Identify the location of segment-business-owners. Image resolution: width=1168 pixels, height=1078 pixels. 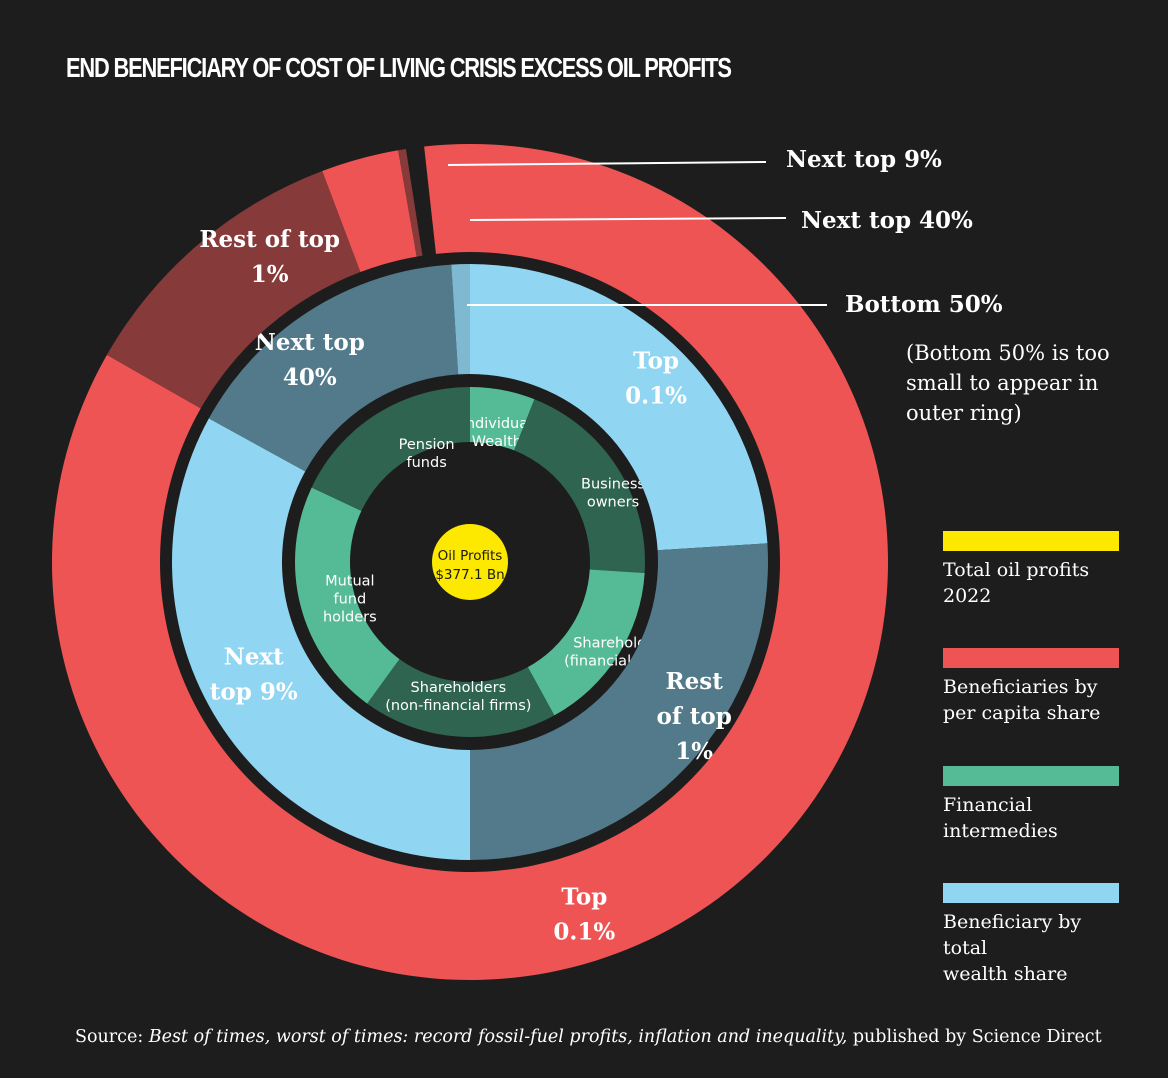
(579, 486).